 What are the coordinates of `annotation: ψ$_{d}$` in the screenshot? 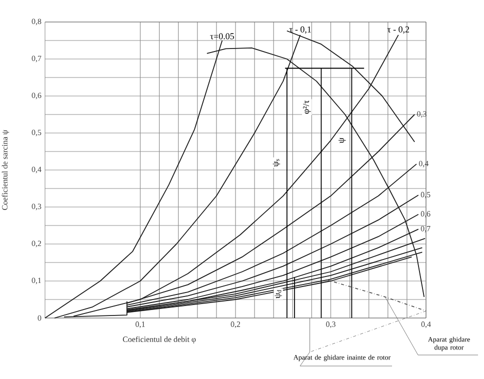 It's located at (278, 294).